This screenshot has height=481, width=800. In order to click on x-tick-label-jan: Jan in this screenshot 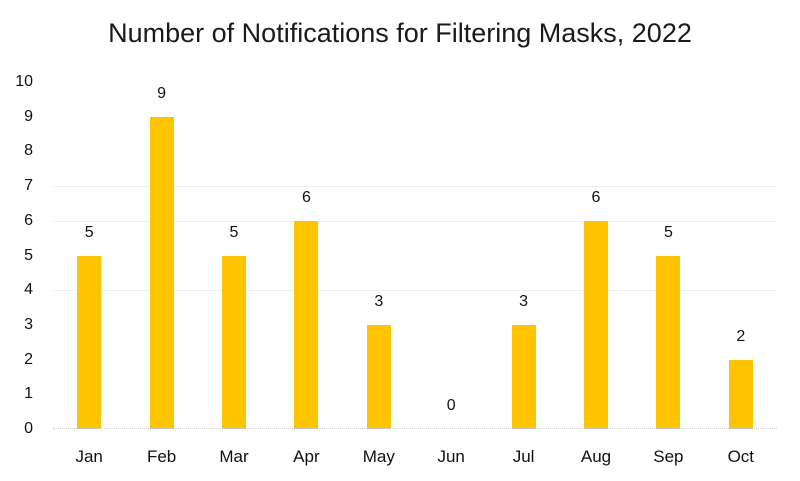, I will do `click(89, 456)`.